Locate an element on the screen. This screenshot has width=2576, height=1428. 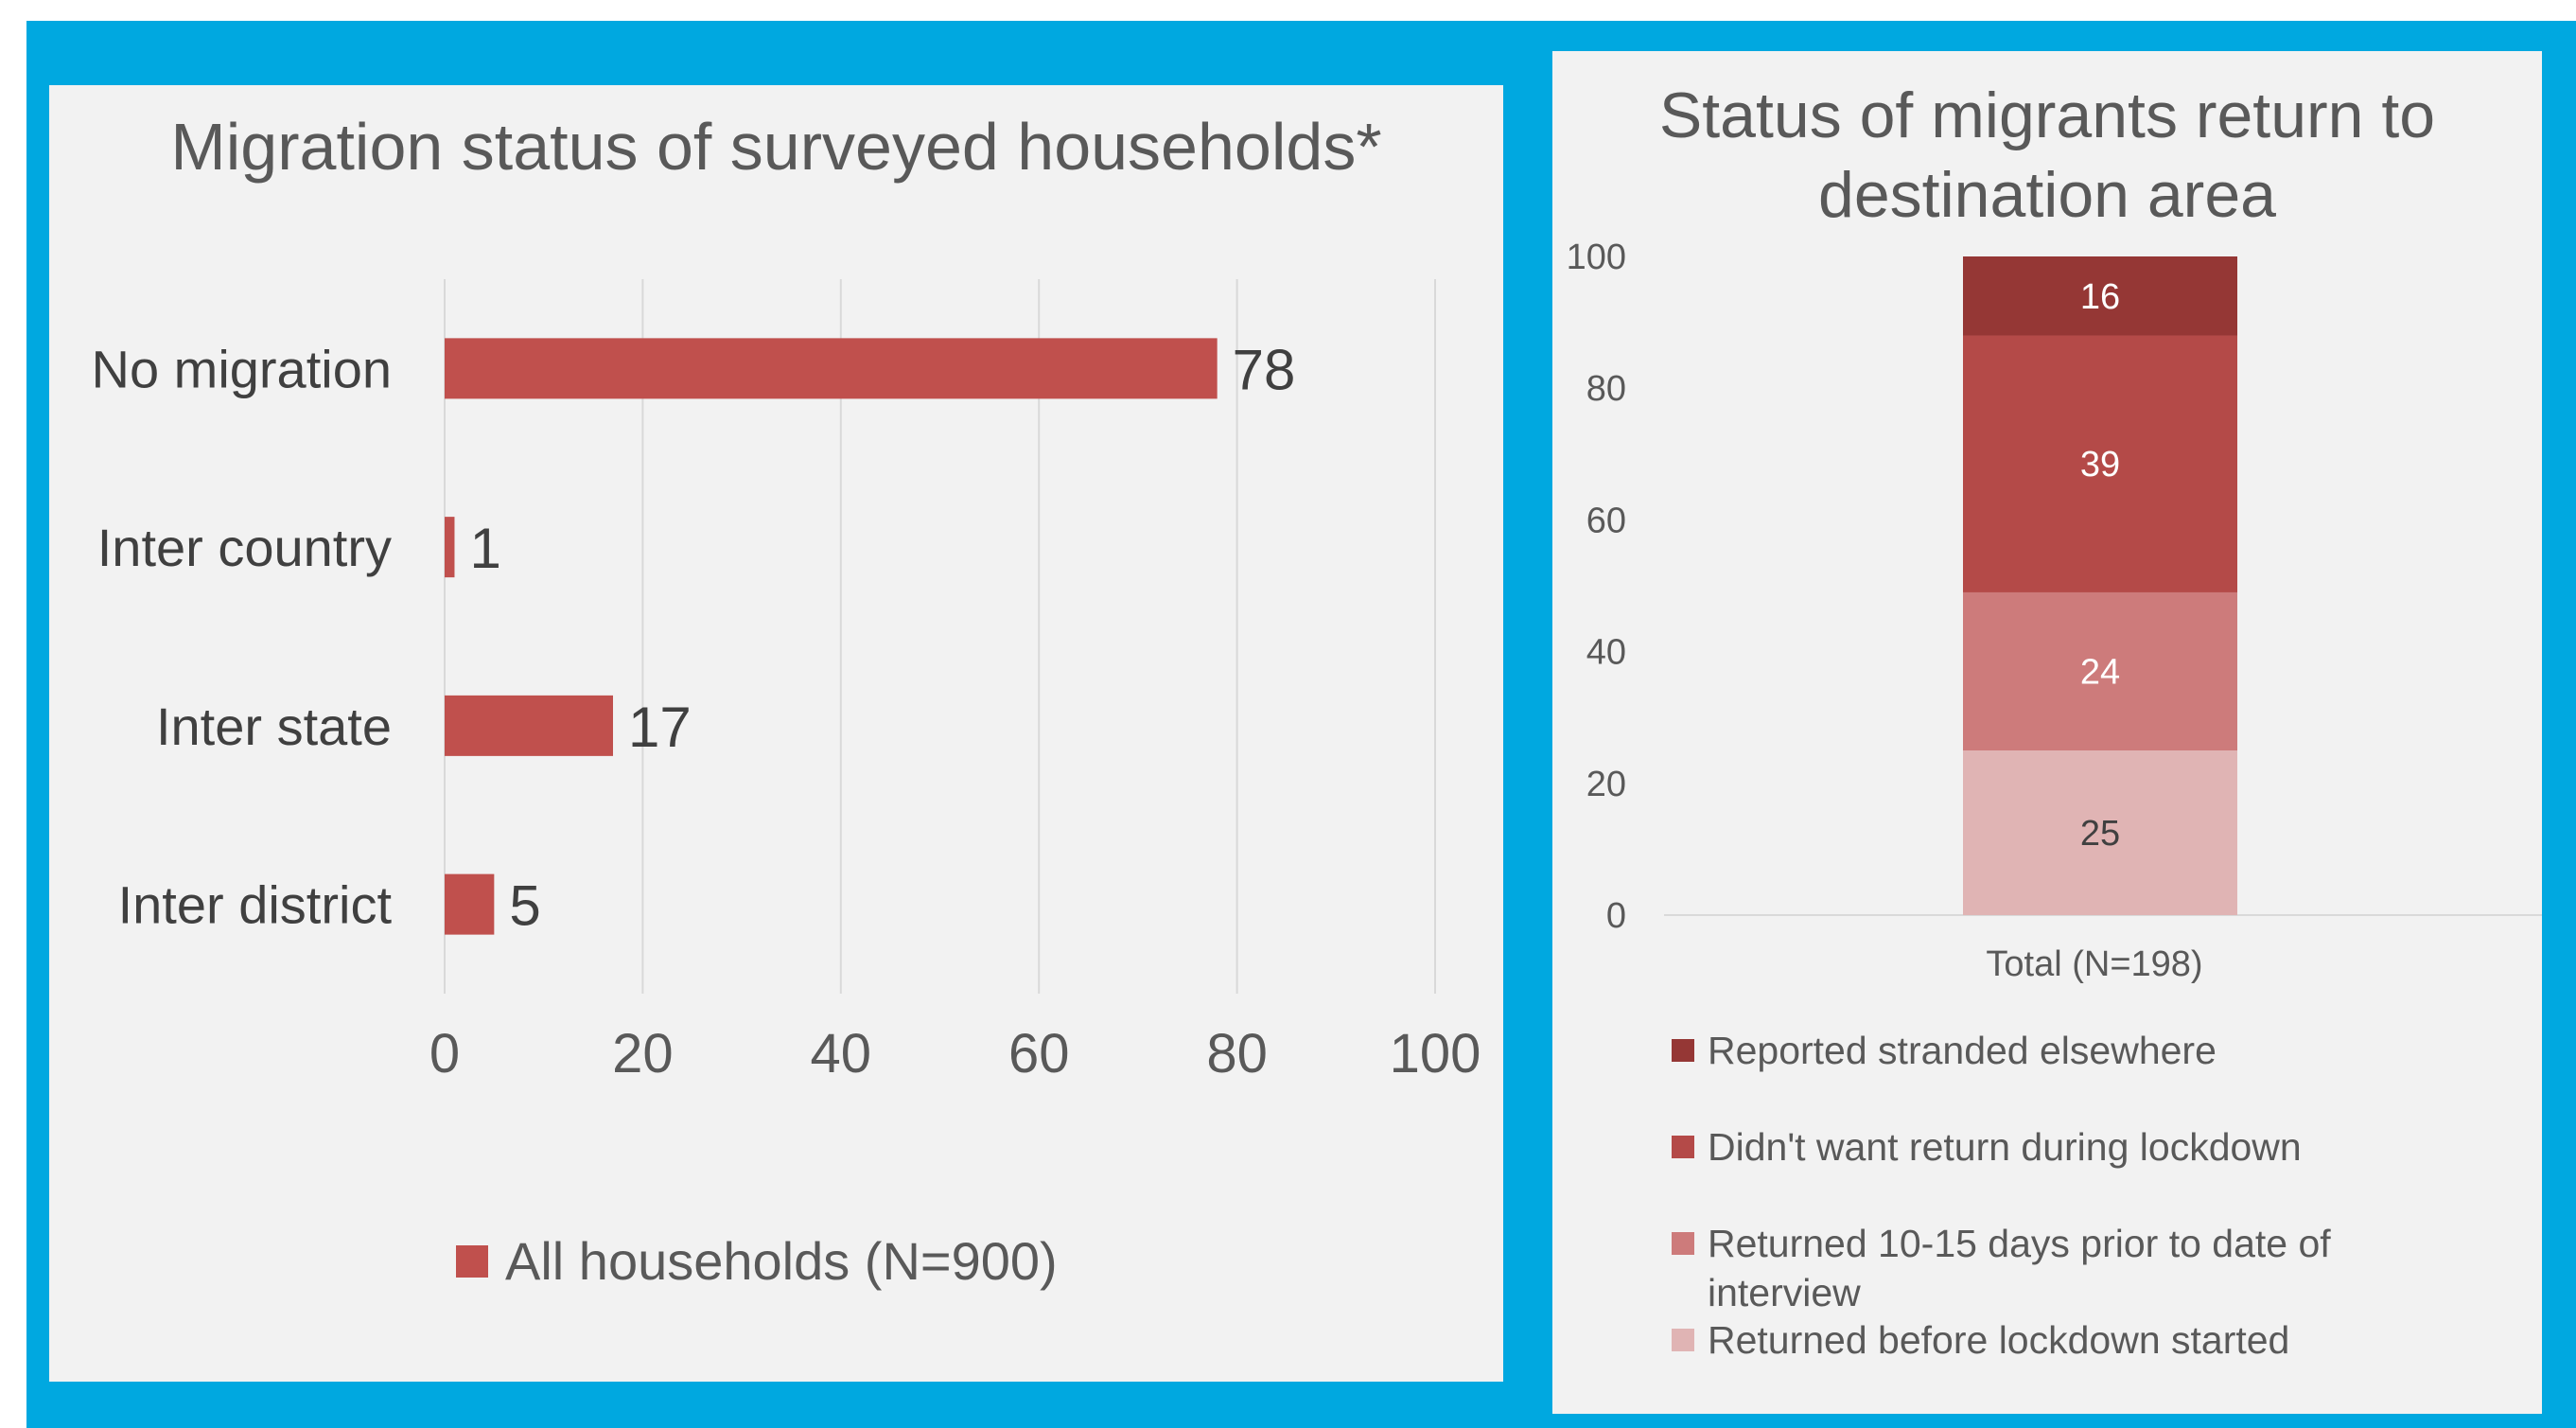
legend-item: Didn't want return during lockdown is located at coordinates (2050, 1147).